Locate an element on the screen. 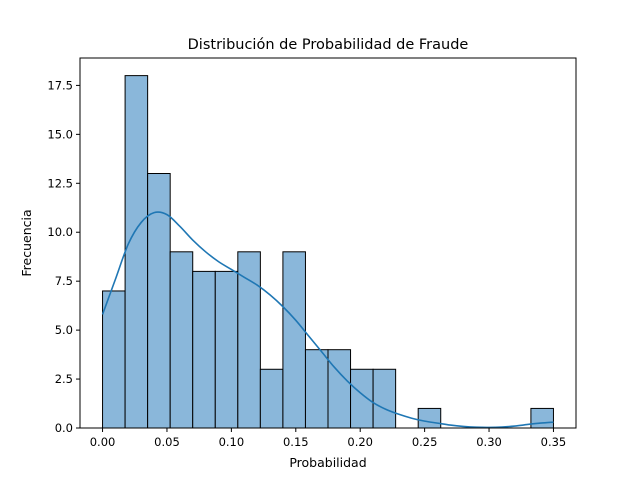  y-tick-label: 5.0 is located at coordinates (64, 330).